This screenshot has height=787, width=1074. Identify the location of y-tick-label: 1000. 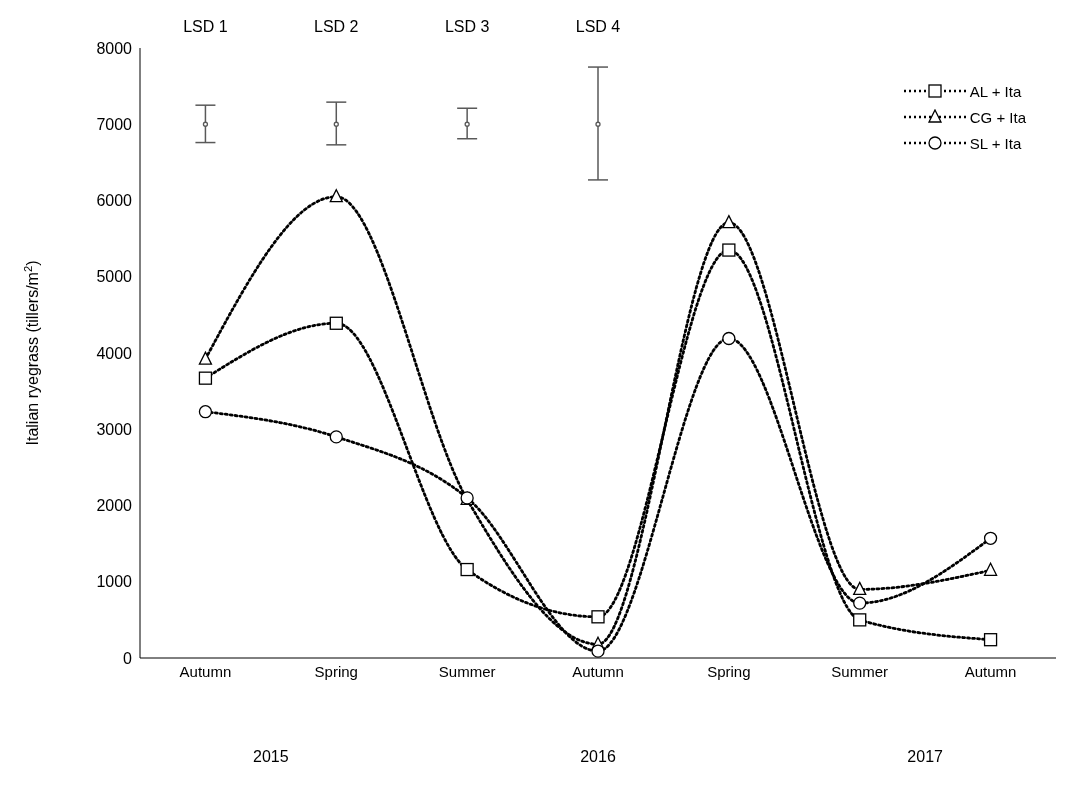
(114, 582).